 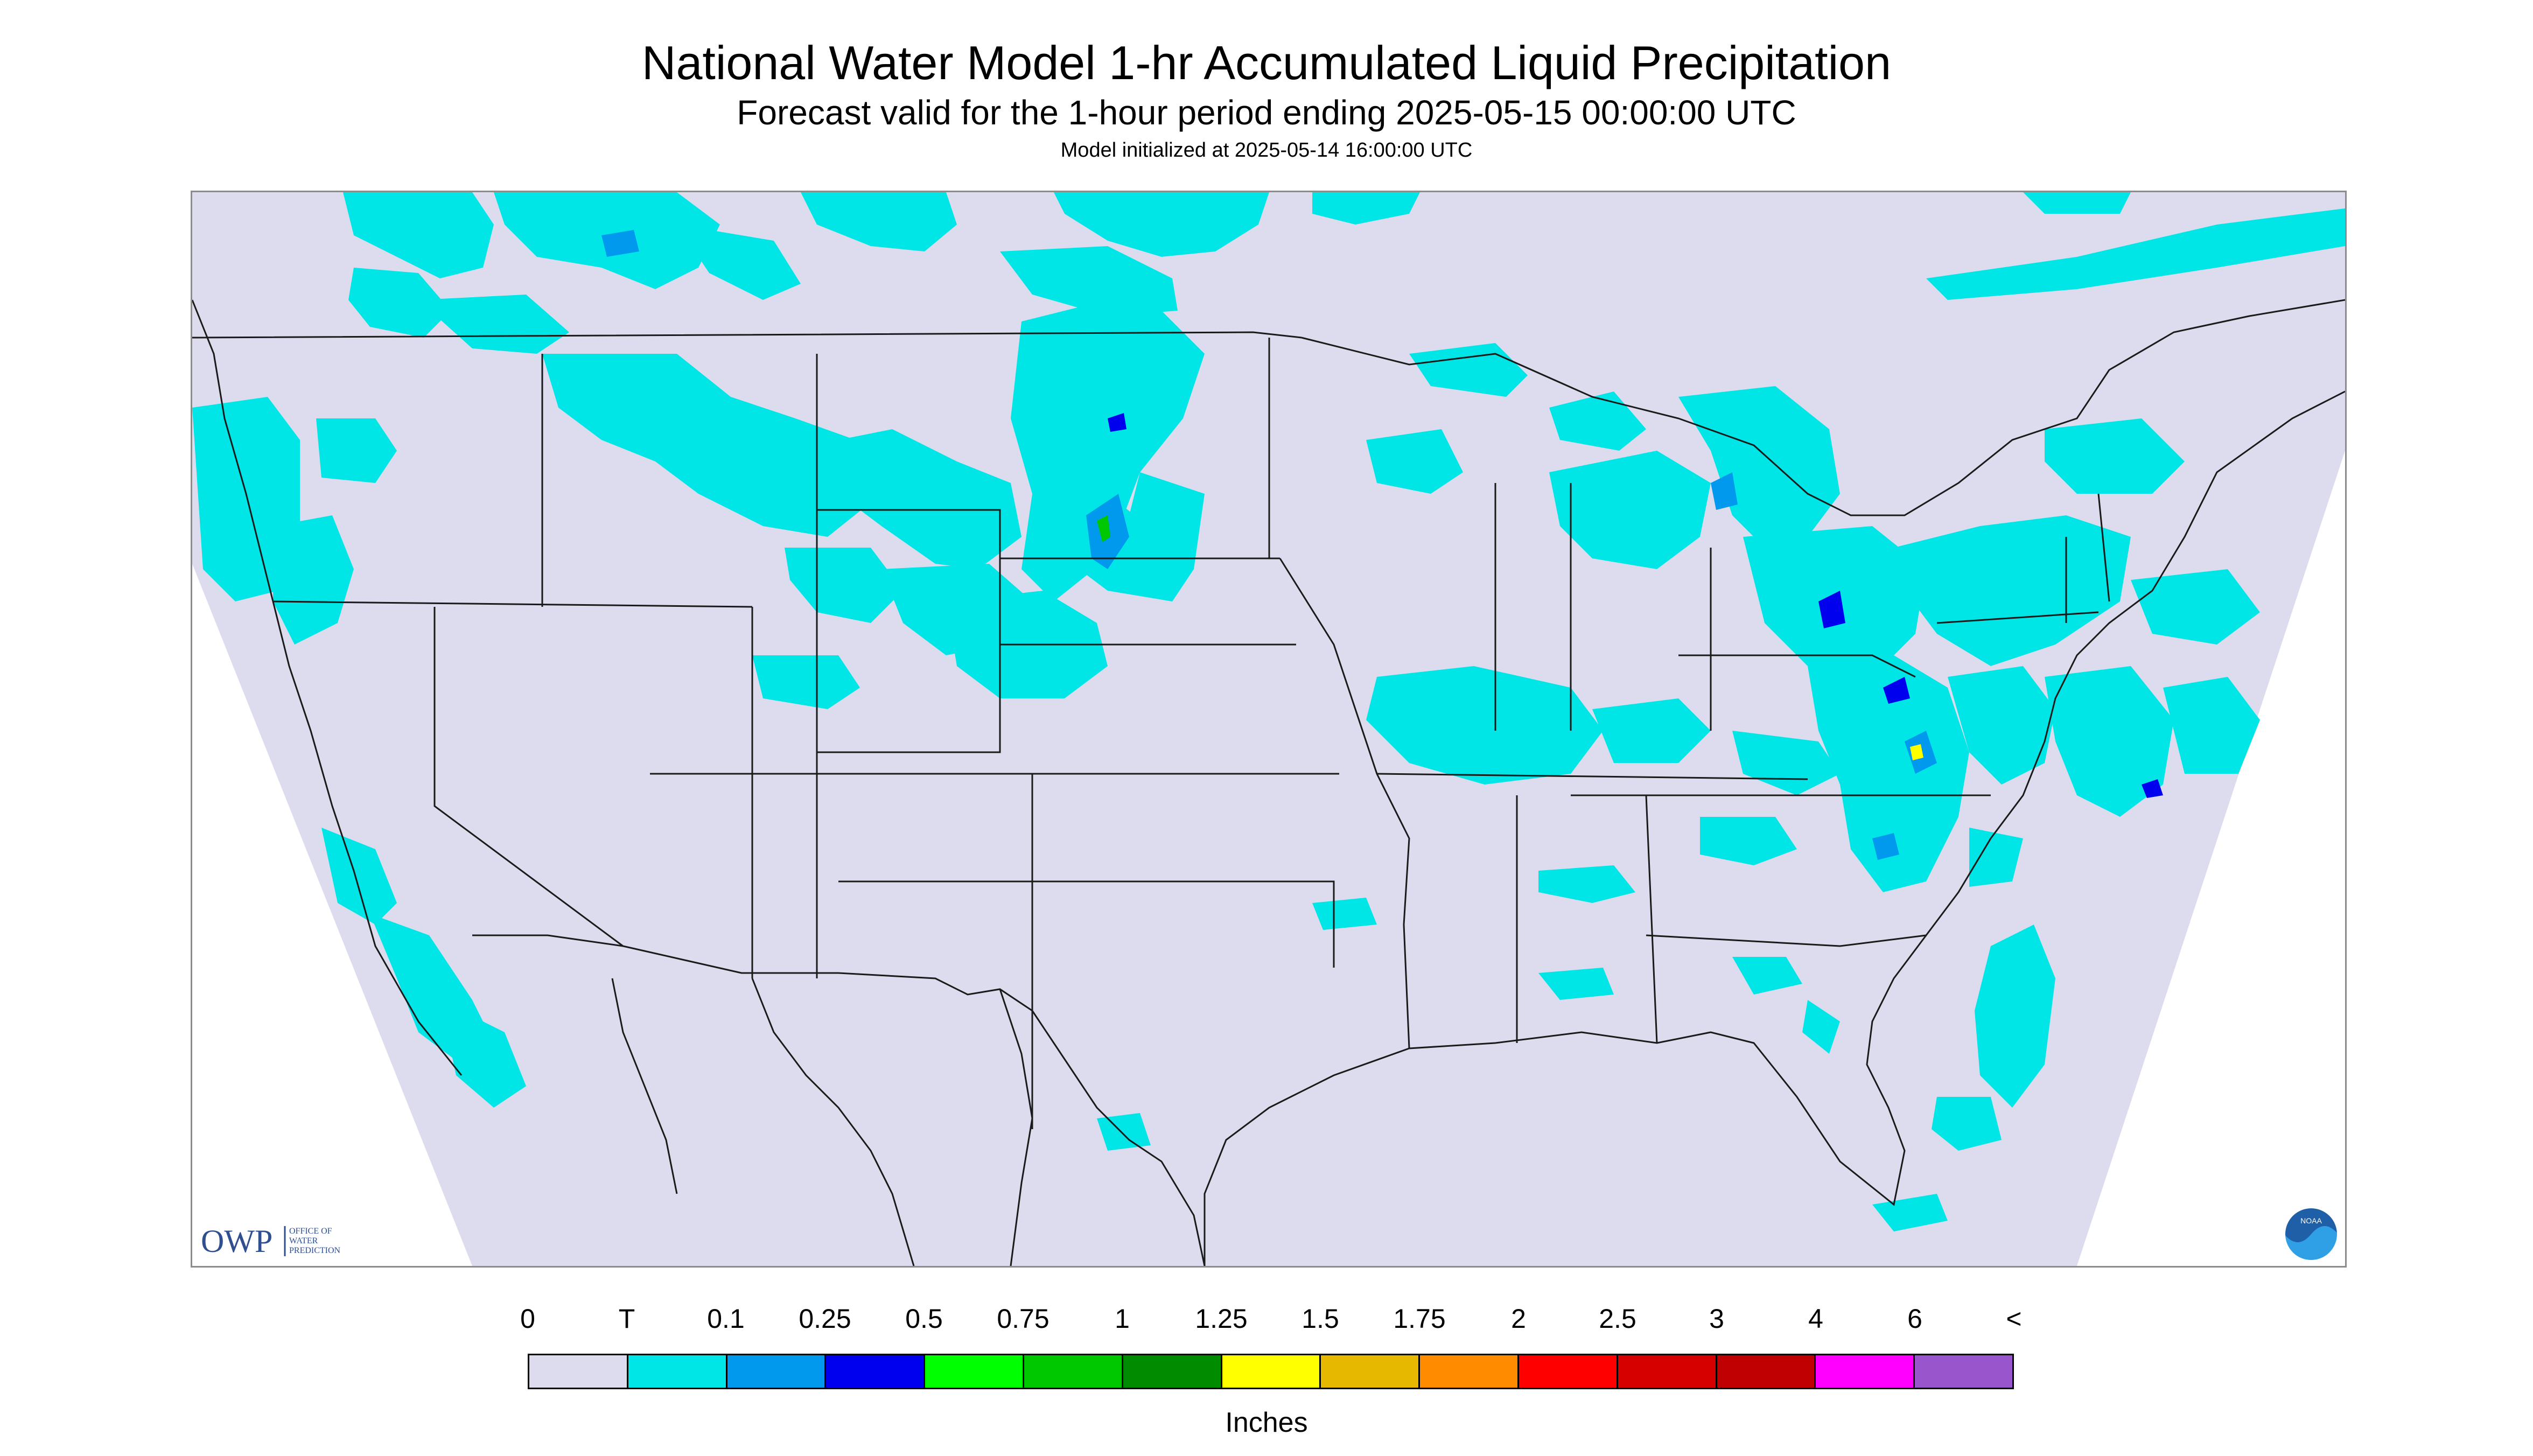 What do you see at coordinates (1915, 1319) in the screenshot?
I see `legend-label: 6` at bounding box center [1915, 1319].